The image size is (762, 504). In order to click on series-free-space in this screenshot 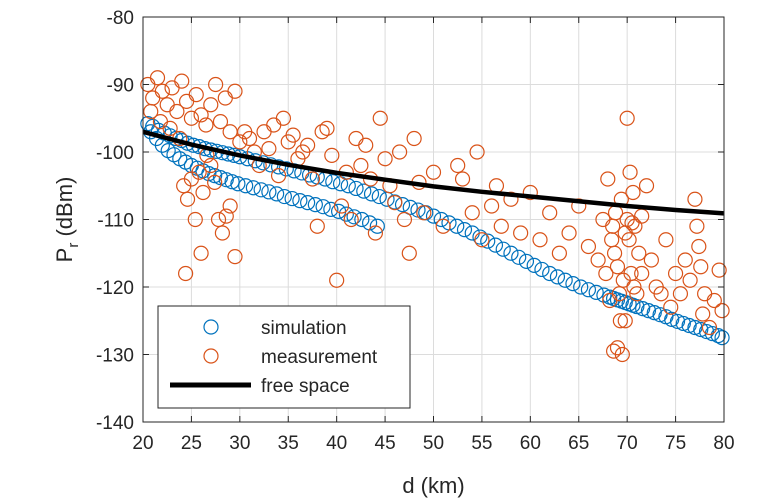, I will do `click(433, 172)`.